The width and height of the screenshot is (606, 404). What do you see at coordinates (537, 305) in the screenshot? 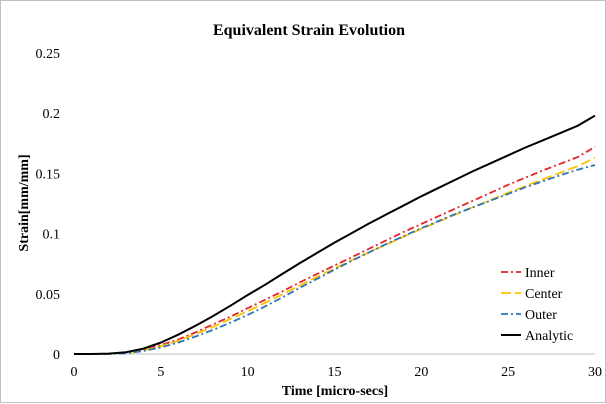
I see `legend: Inner Center Outer Analytic` at bounding box center [537, 305].